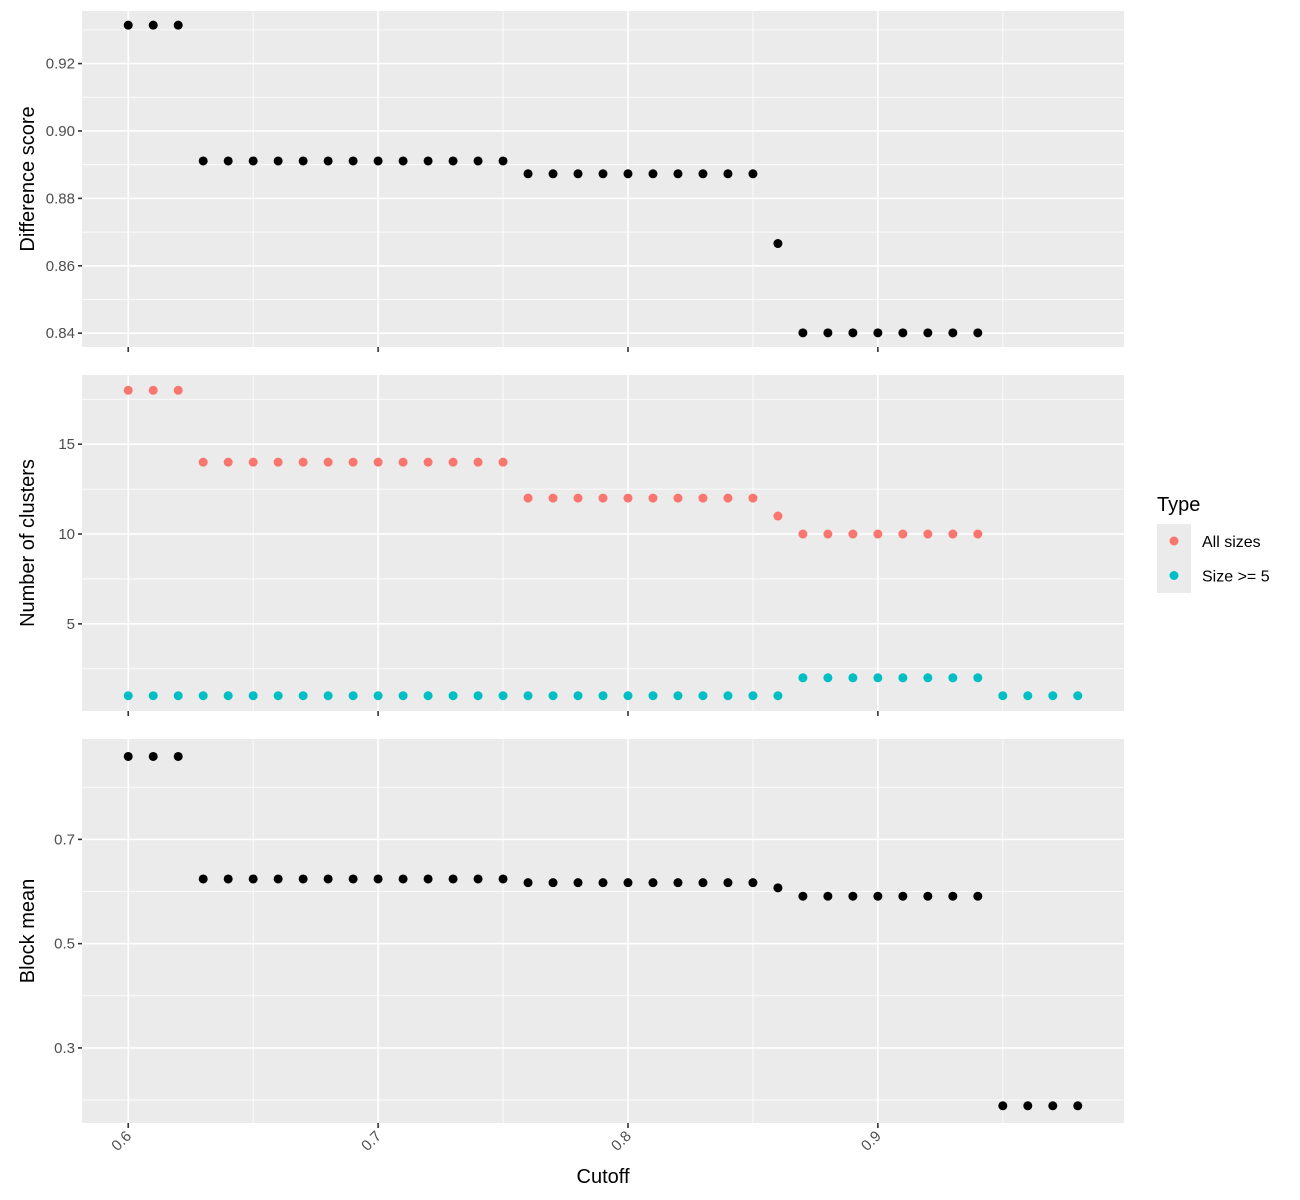 This screenshot has width=1300, height=1200. I want to click on y-tick-label: 5, so click(71, 624).